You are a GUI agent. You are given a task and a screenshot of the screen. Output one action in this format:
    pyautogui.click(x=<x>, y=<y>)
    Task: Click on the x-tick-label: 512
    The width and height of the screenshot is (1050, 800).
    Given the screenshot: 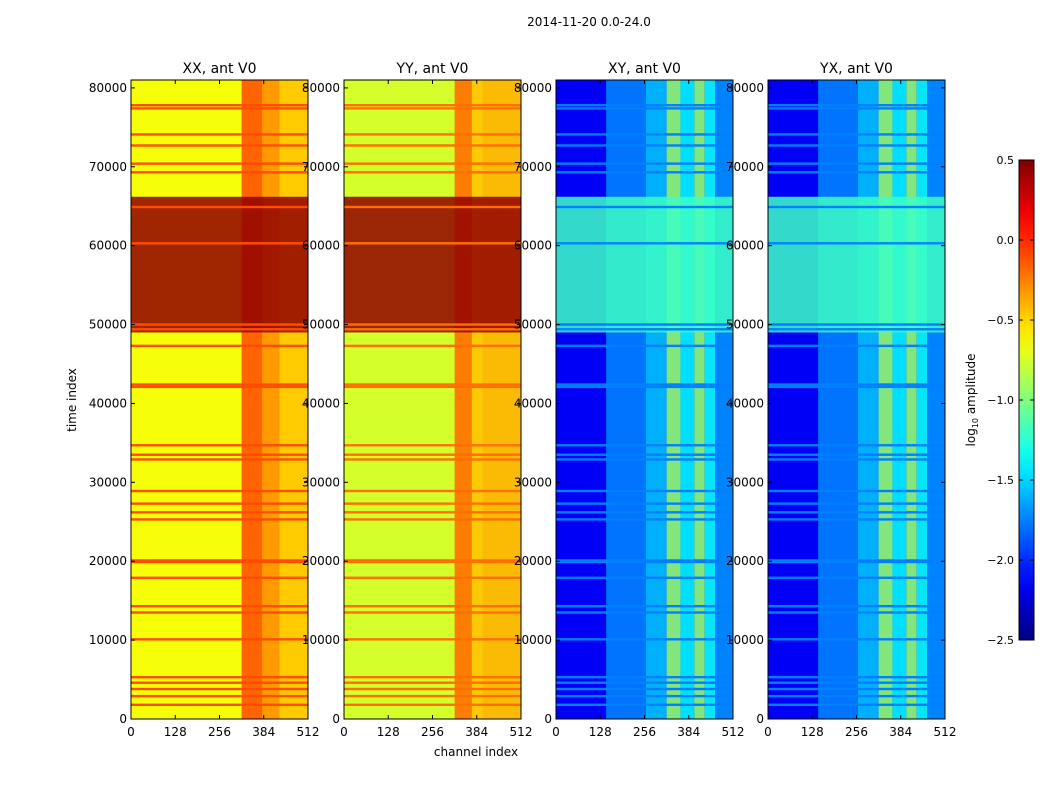 What is the action you would take?
    pyautogui.click(x=308, y=732)
    